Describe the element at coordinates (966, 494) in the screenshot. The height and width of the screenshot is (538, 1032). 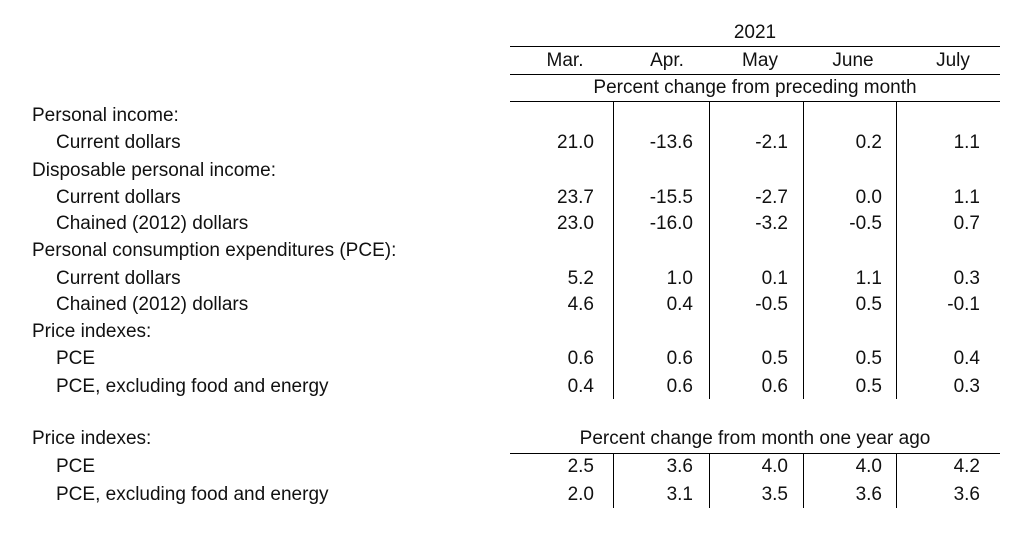
I see `cell-yoy-core-july: 3.6` at that location.